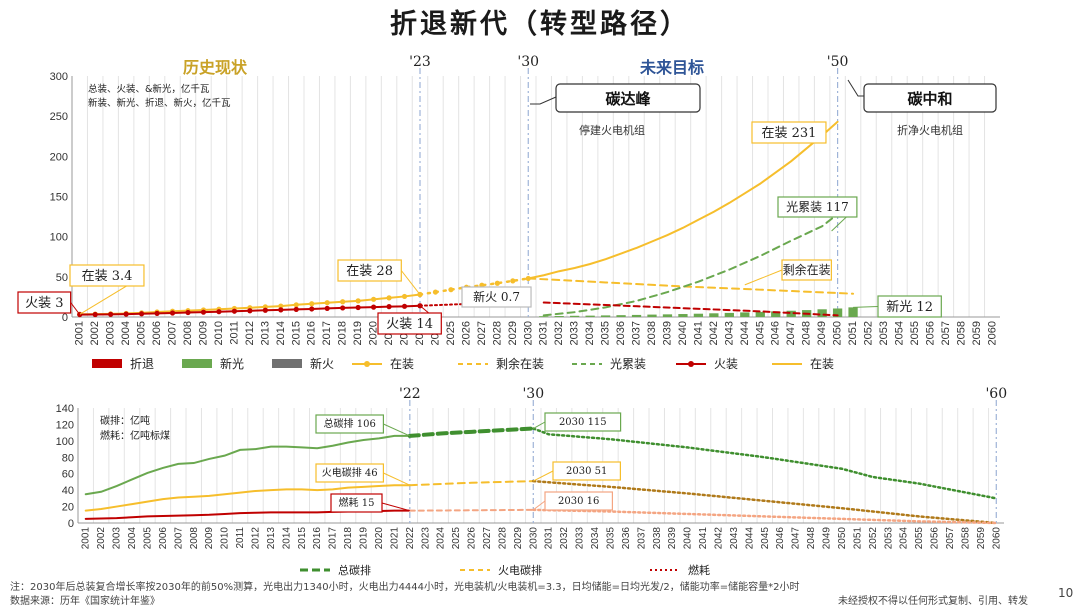 The width and height of the screenshot is (1080, 608). Describe the element at coordinates (425, 538) in the screenshot. I see `x-tick-label: 2023` at that location.